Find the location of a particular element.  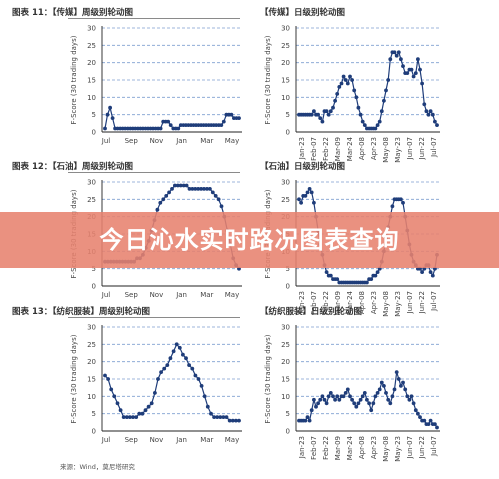

x-tick-label: Sep is located at coordinates (132, 141).